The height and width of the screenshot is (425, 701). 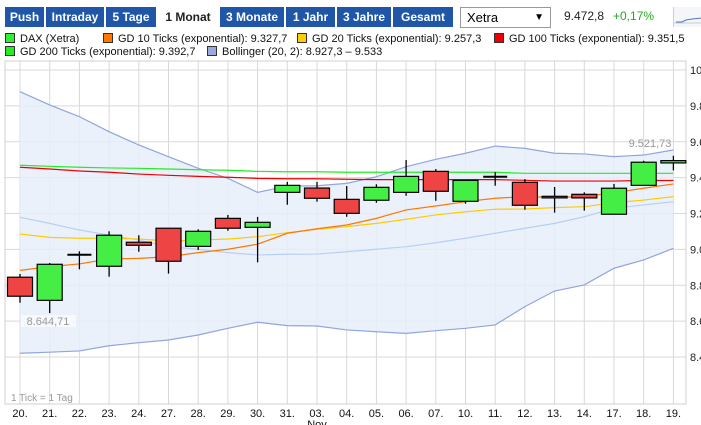 What do you see at coordinates (687, 17) in the screenshot?
I see `mini-chart-thumbnail` at bounding box center [687, 17].